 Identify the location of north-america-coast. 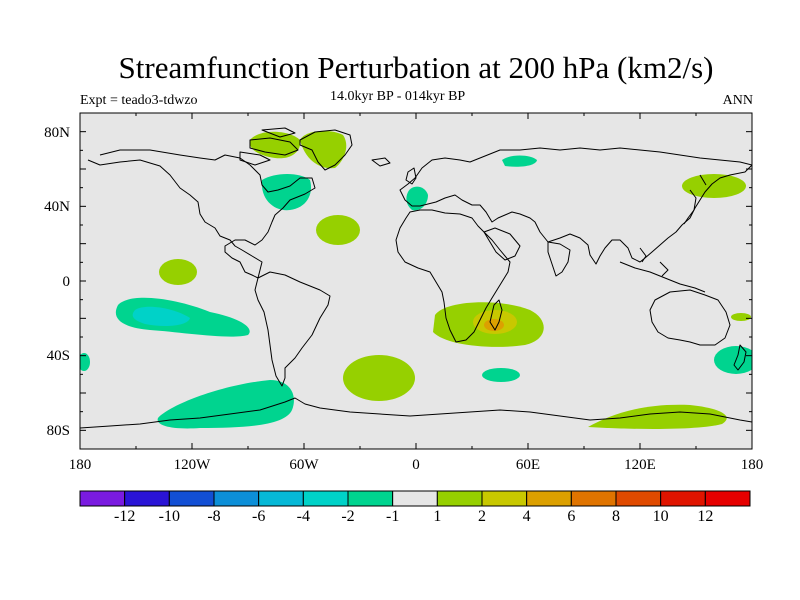
(201, 214).